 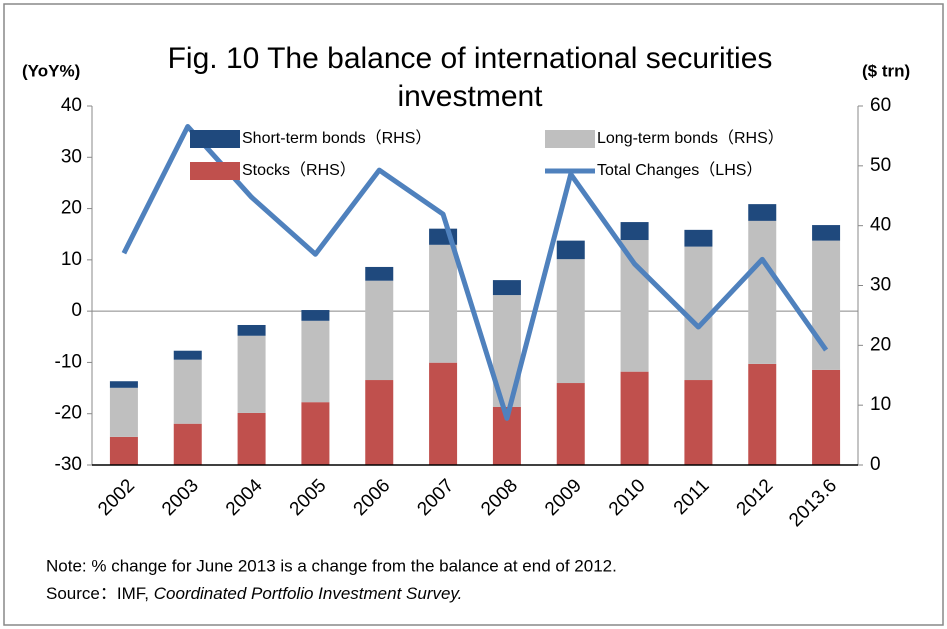 I want to click on x-tick-label: 2003, so click(x=180, y=497).